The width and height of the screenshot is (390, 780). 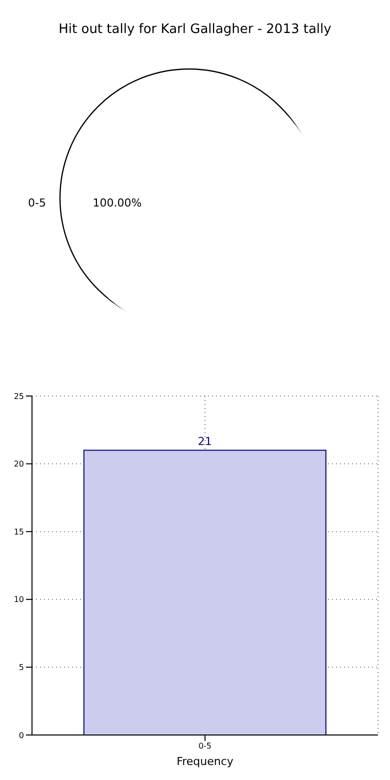 I want to click on x-axis-title: Frequency, so click(x=205, y=761).